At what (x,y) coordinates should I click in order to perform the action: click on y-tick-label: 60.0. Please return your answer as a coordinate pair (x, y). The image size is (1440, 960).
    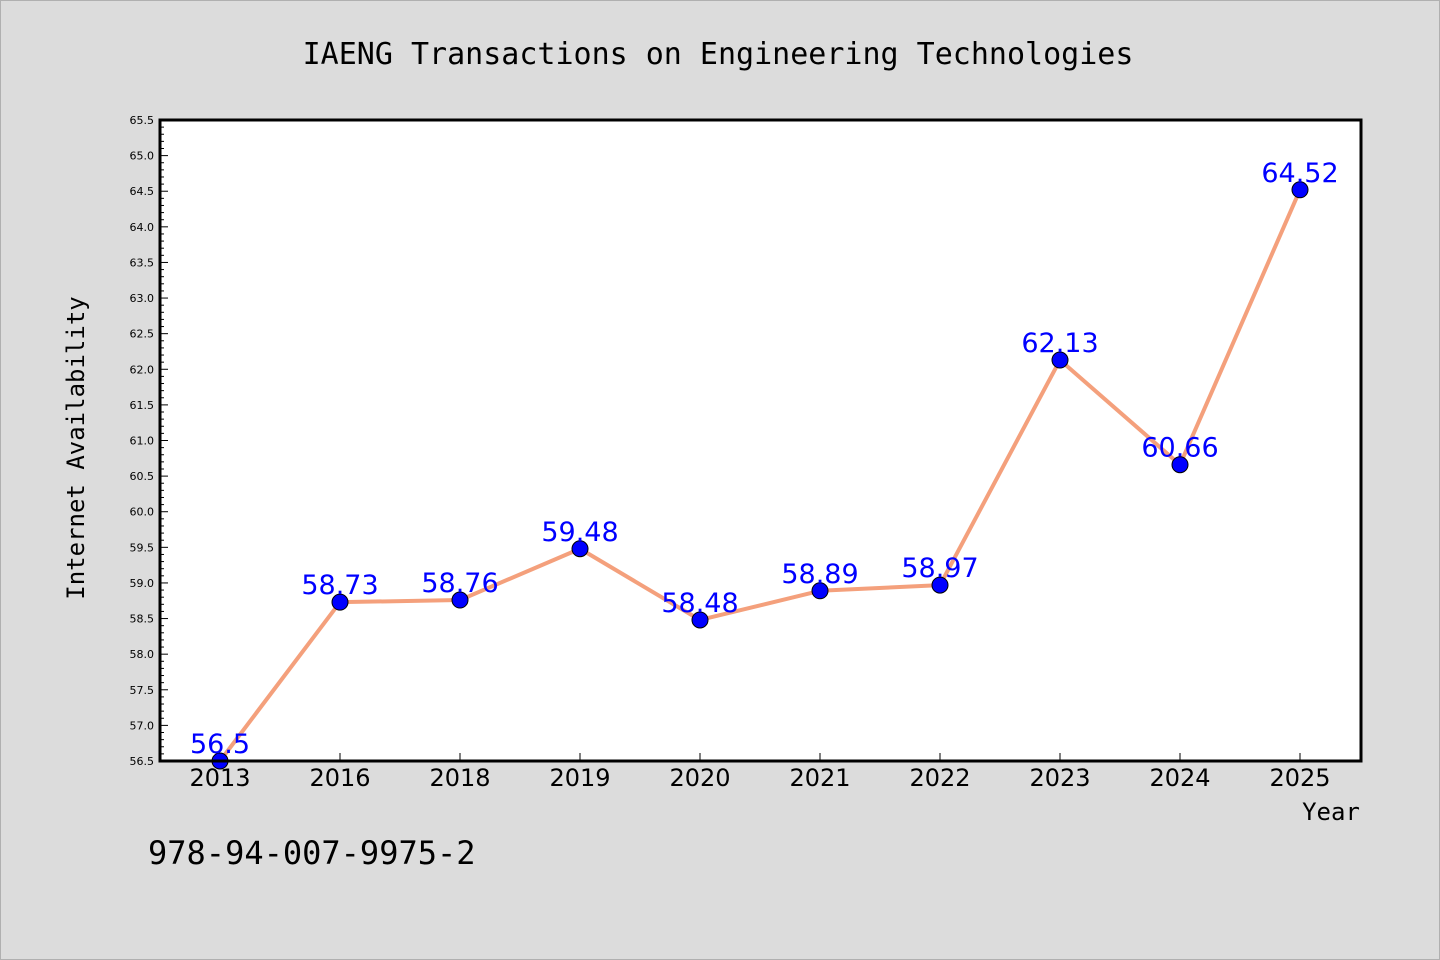
    Looking at the image, I should click on (142, 512).